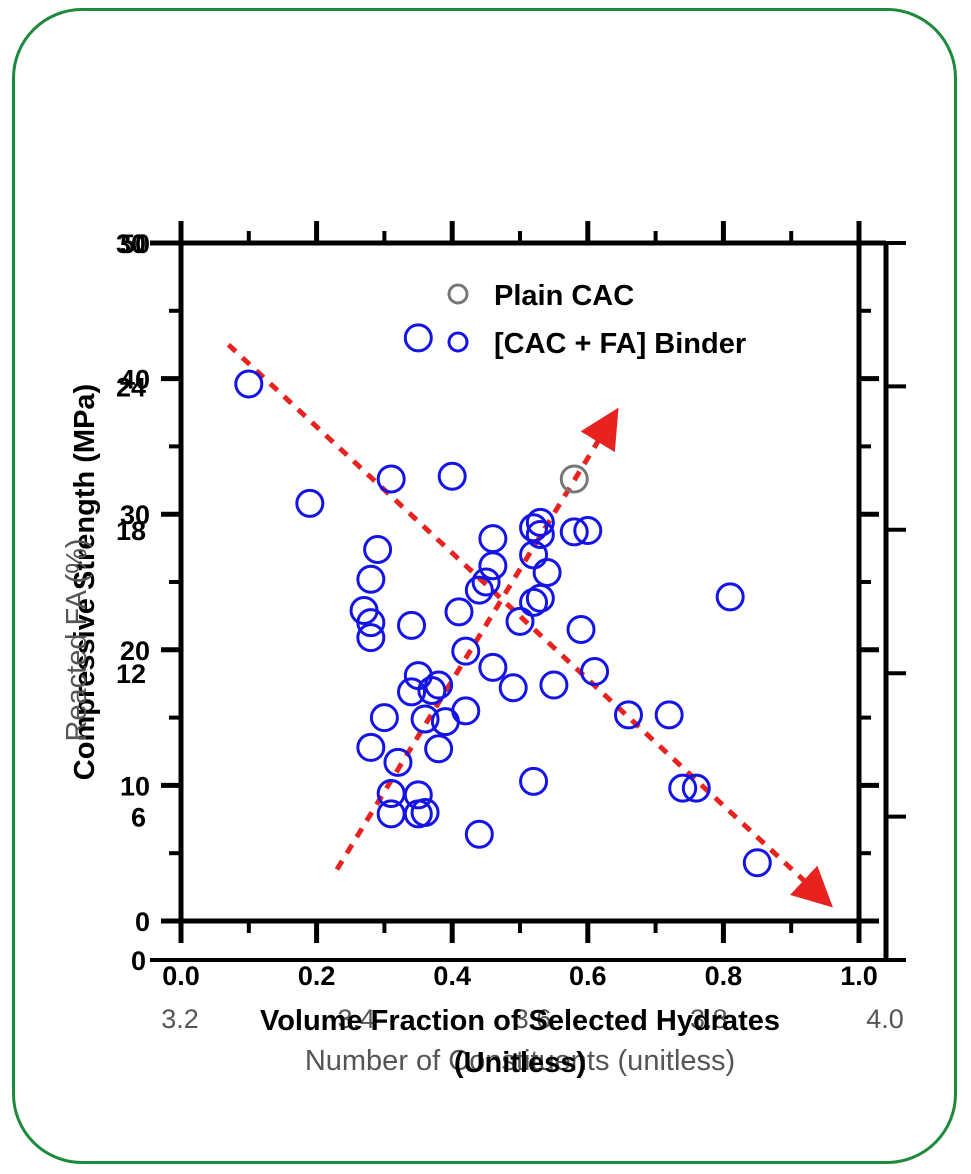  Describe the element at coordinates (588, 976) in the screenshot. I see `bottom-tick-label: 0.6` at that location.